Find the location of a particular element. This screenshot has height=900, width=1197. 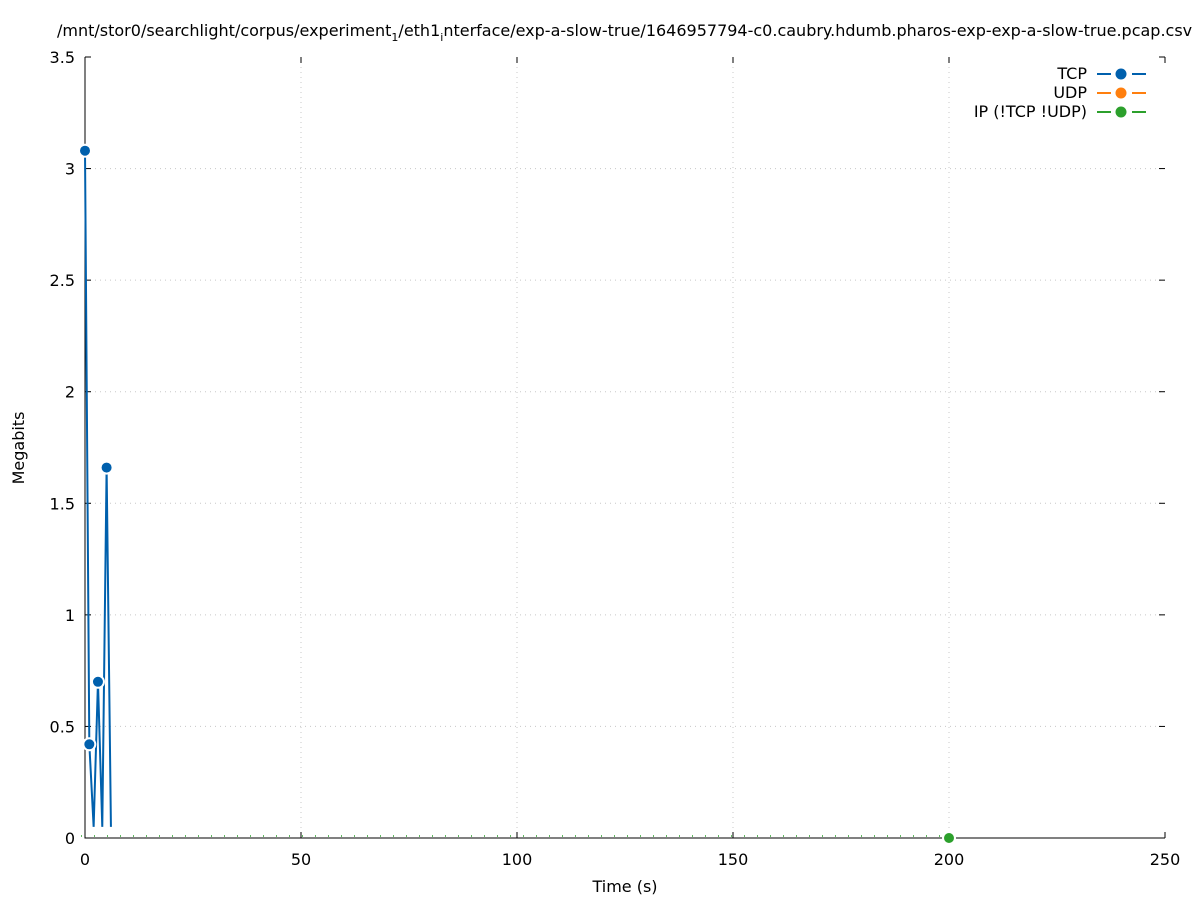

x-tick-label: 200 is located at coordinates (949, 859).